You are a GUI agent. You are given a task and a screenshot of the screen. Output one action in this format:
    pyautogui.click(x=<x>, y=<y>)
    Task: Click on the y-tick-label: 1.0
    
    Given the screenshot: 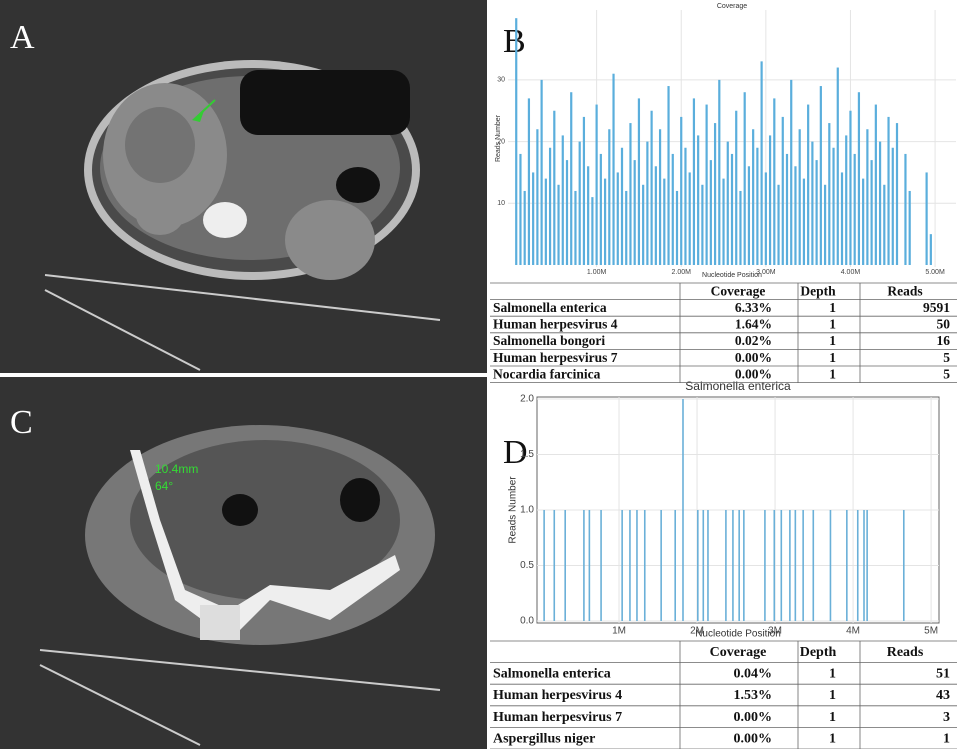 What is the action you would take?
    pyautogui.click(x=527, y=510)
    